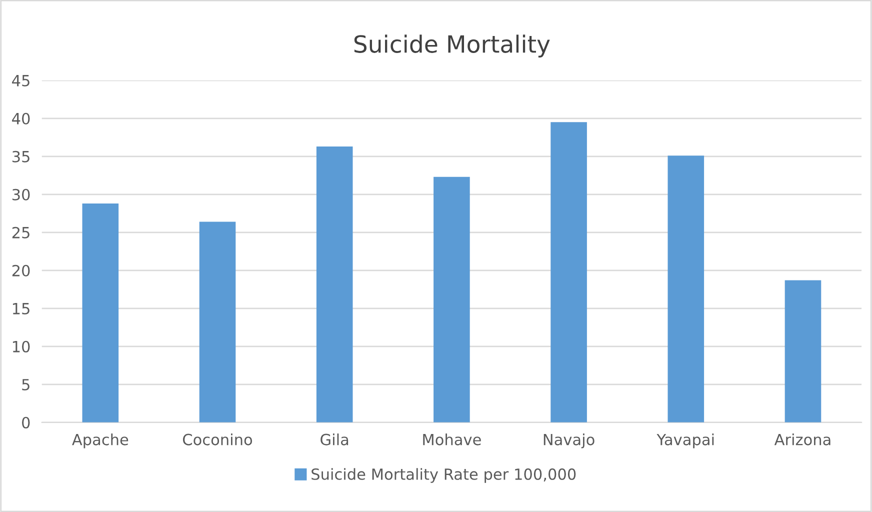 The width and height of the screenshot is (872, 512). What do you see at coordinates (21, 270) in the screenshot?
I see `y-tick-label: 20` at bounding box center [21, 270].